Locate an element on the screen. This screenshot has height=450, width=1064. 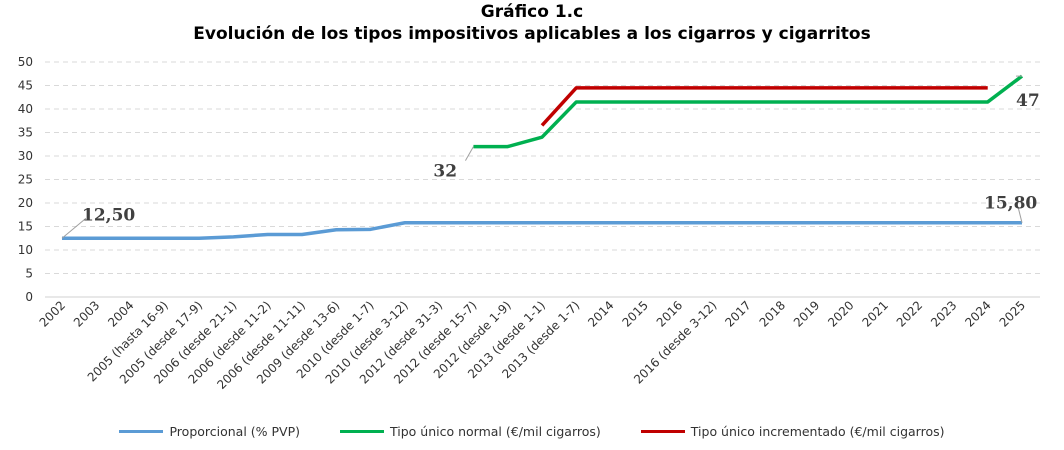
chart-title: Gráfico 1.c is located at coordinates (532, 12).